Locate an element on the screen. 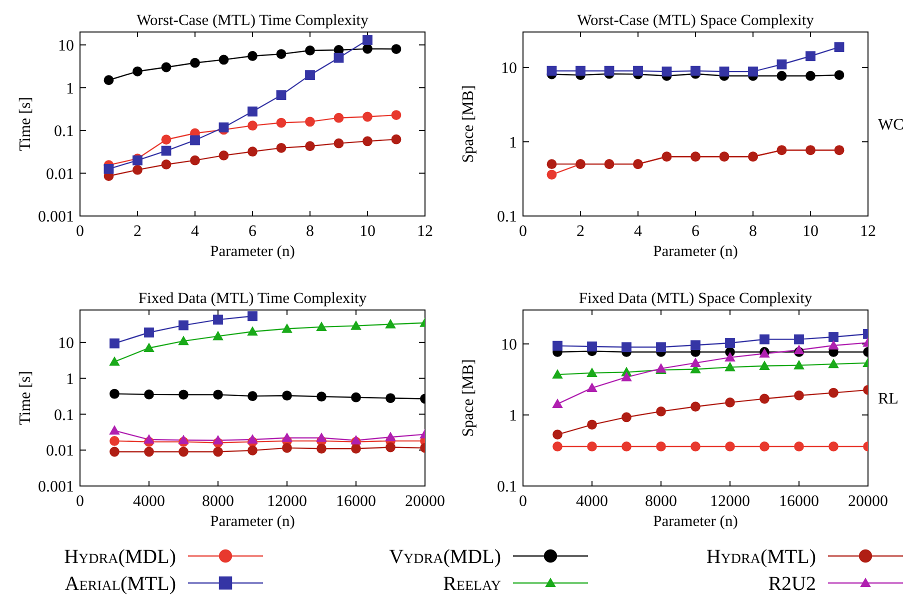 The height and width of the screenshot is (615, 915). text: WC is located at coordinates (891, 125).